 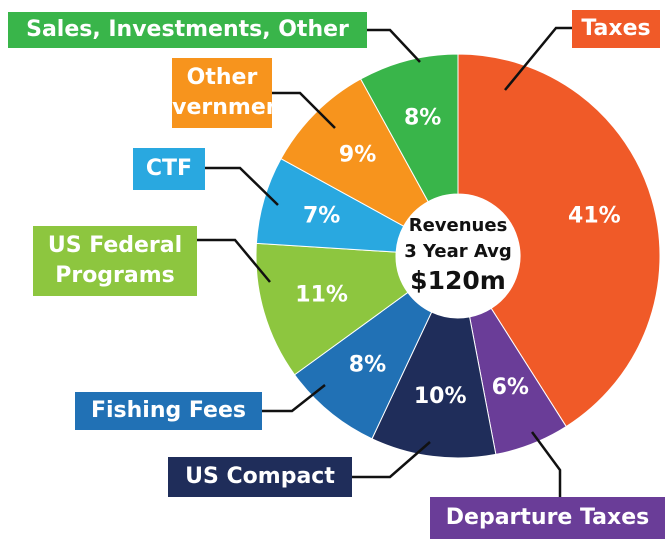 I want to click on center-text: Revenues, so click(x=458, y=225).